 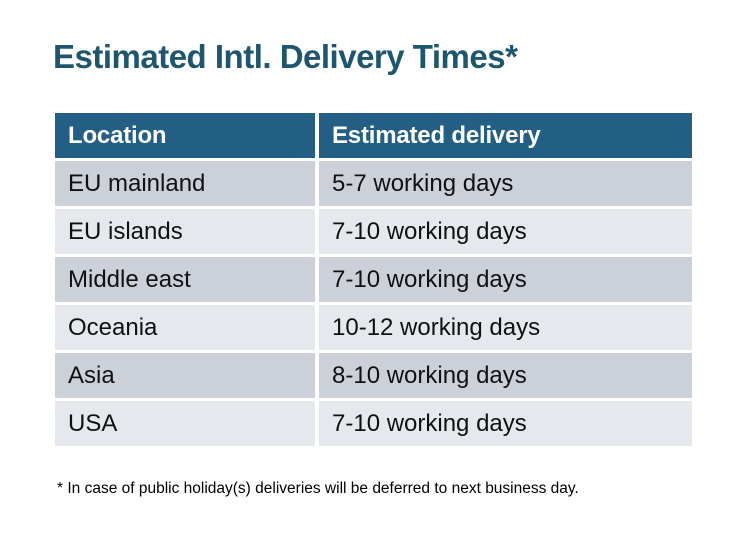 What do you see at coordinates (505, 375) in the screenshot?
I see `table-cell-delivery: 8-10 working days` at bounding box center [505, 375].